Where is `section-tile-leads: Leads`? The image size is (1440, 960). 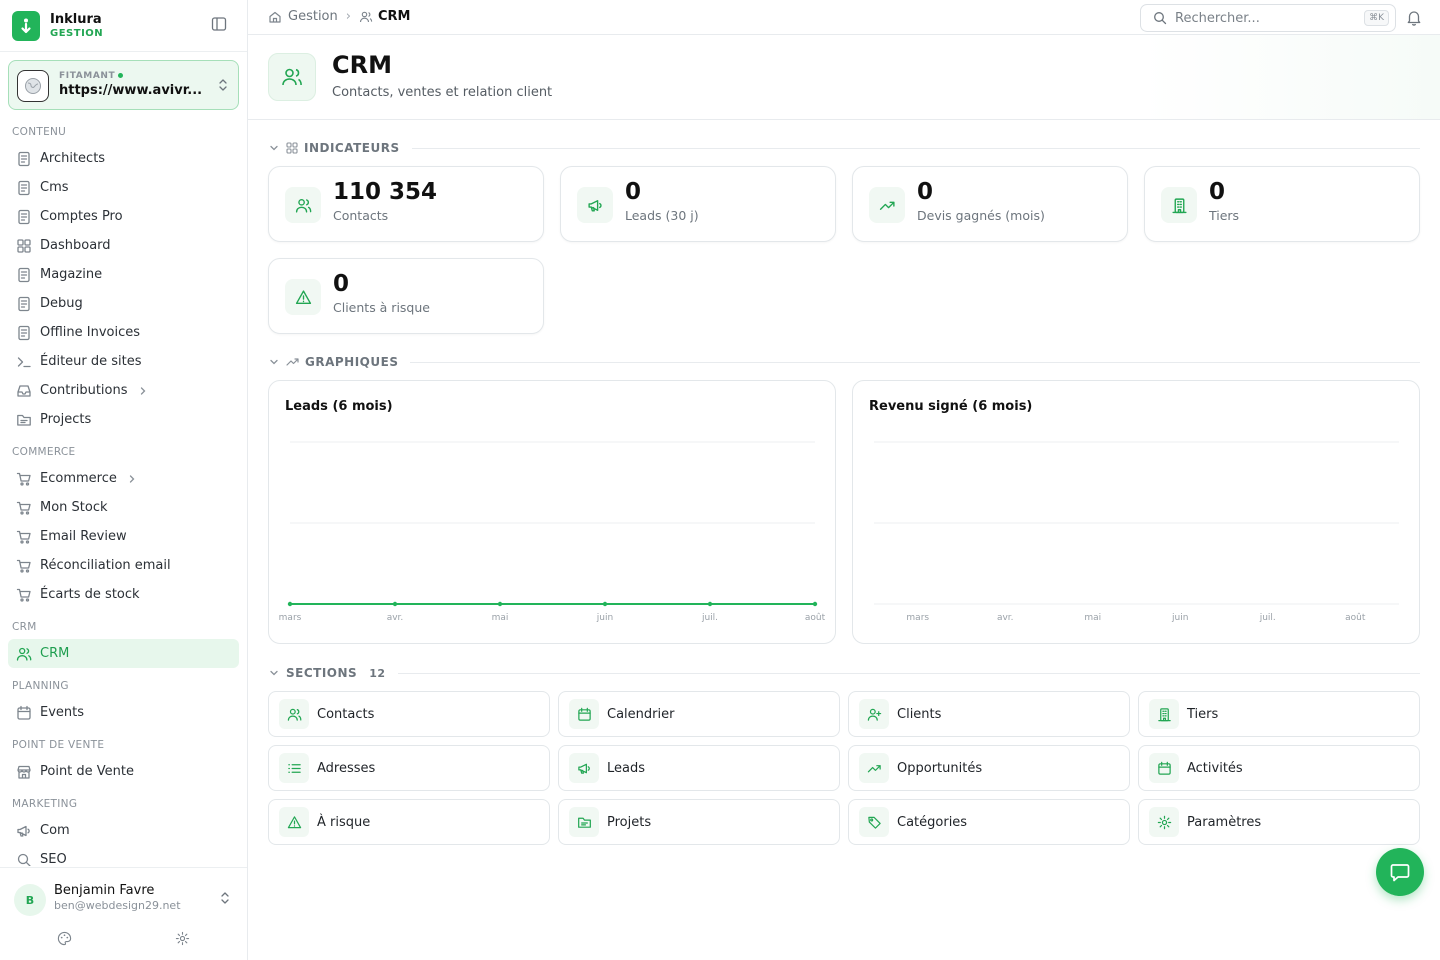 section-tile-leads: Leads is located at coordinates (699, 768).